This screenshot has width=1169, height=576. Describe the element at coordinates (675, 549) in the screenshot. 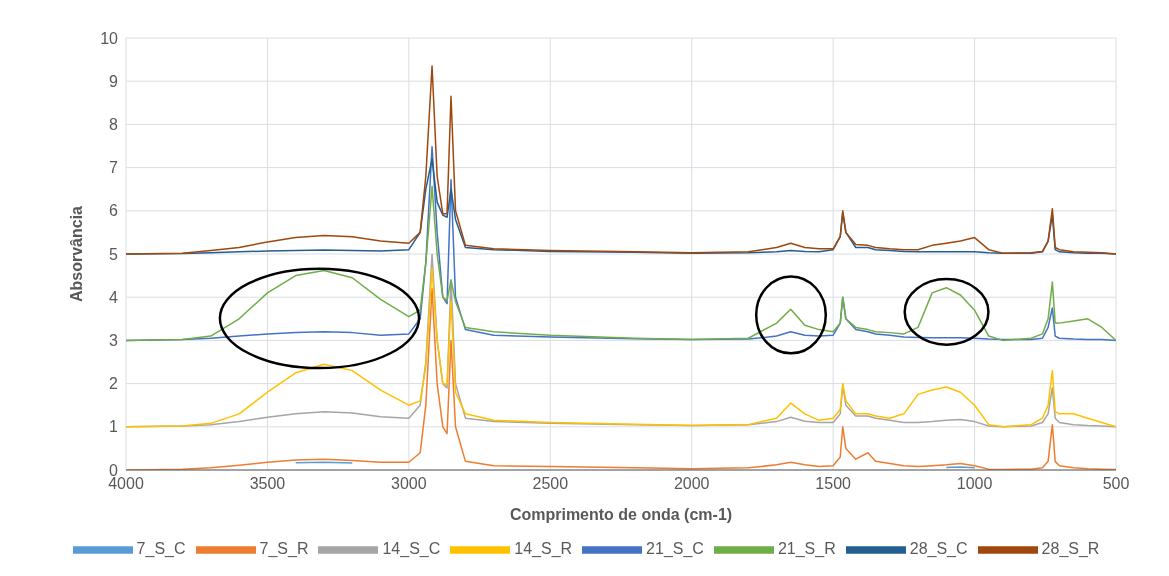

I see `legend-label: 21_S_C` at that location.